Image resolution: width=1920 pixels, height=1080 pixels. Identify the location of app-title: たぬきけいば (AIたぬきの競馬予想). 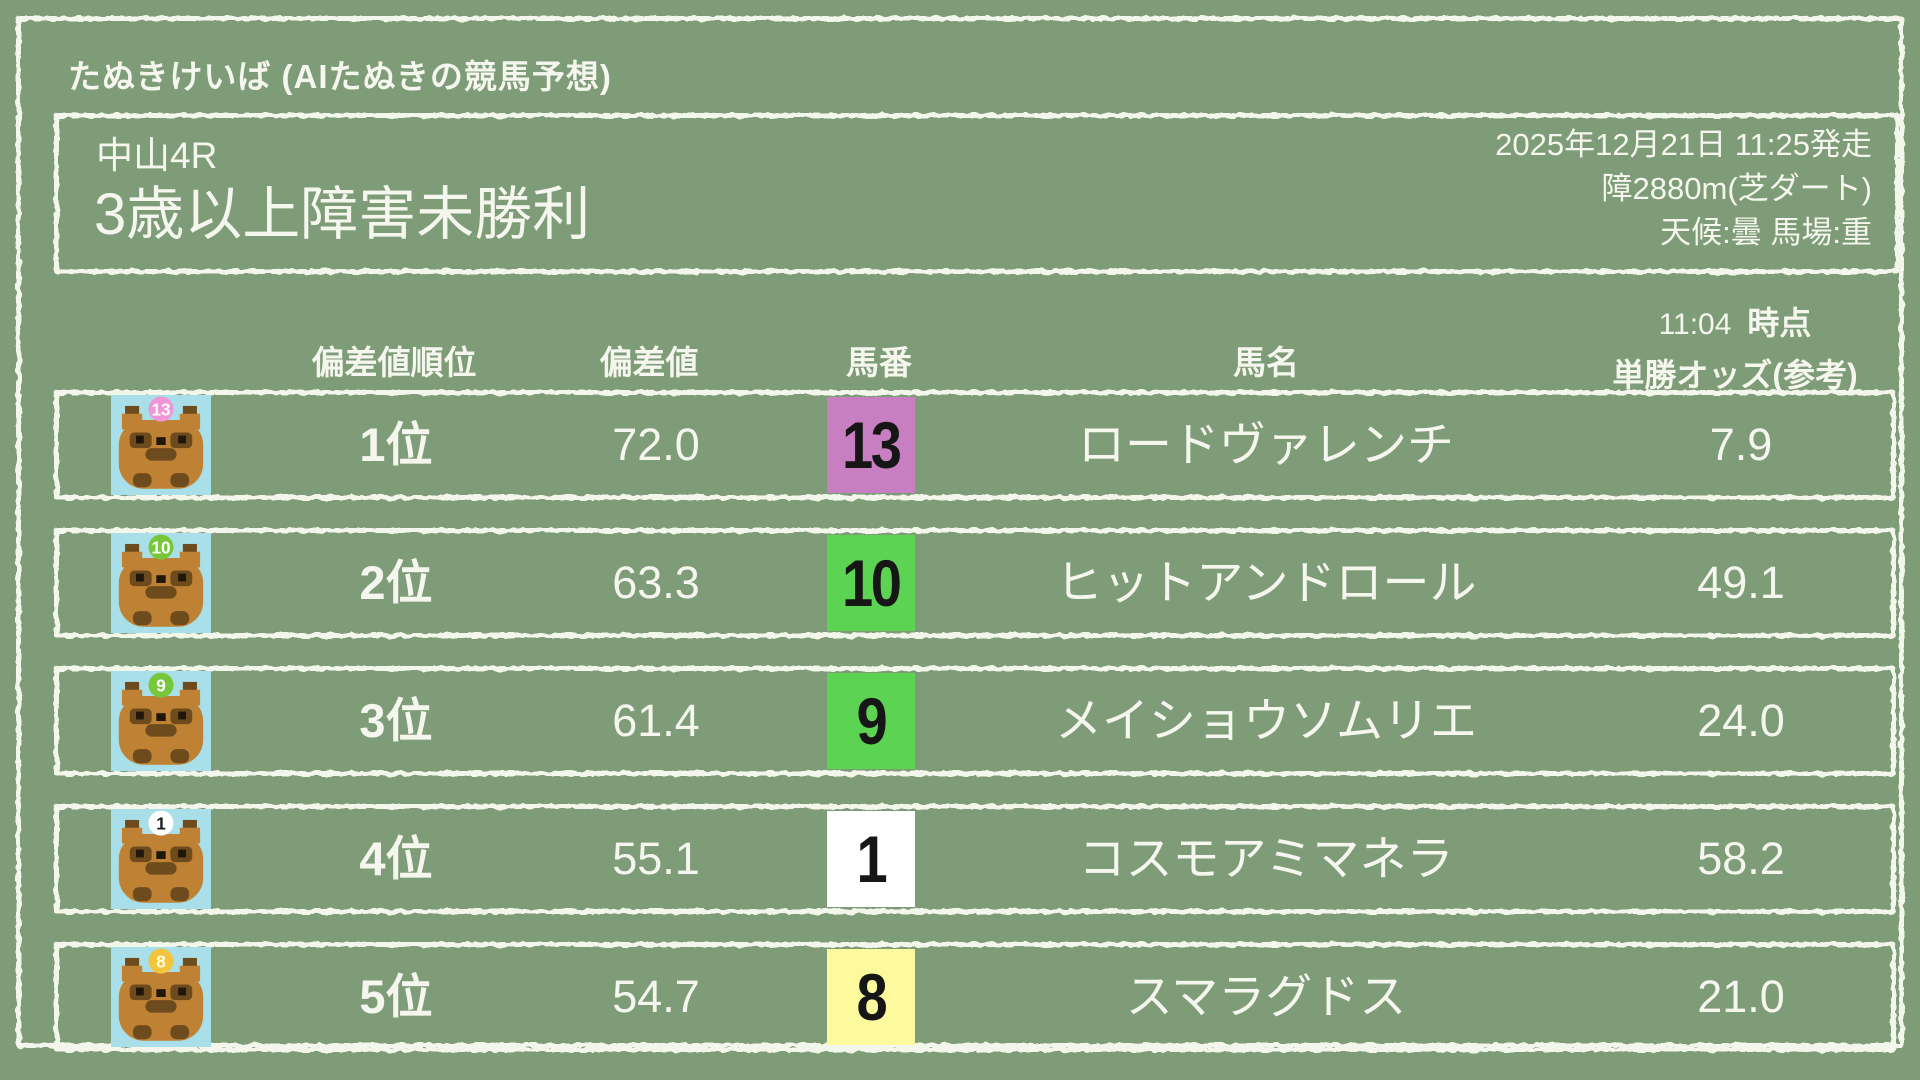
(340, 76).